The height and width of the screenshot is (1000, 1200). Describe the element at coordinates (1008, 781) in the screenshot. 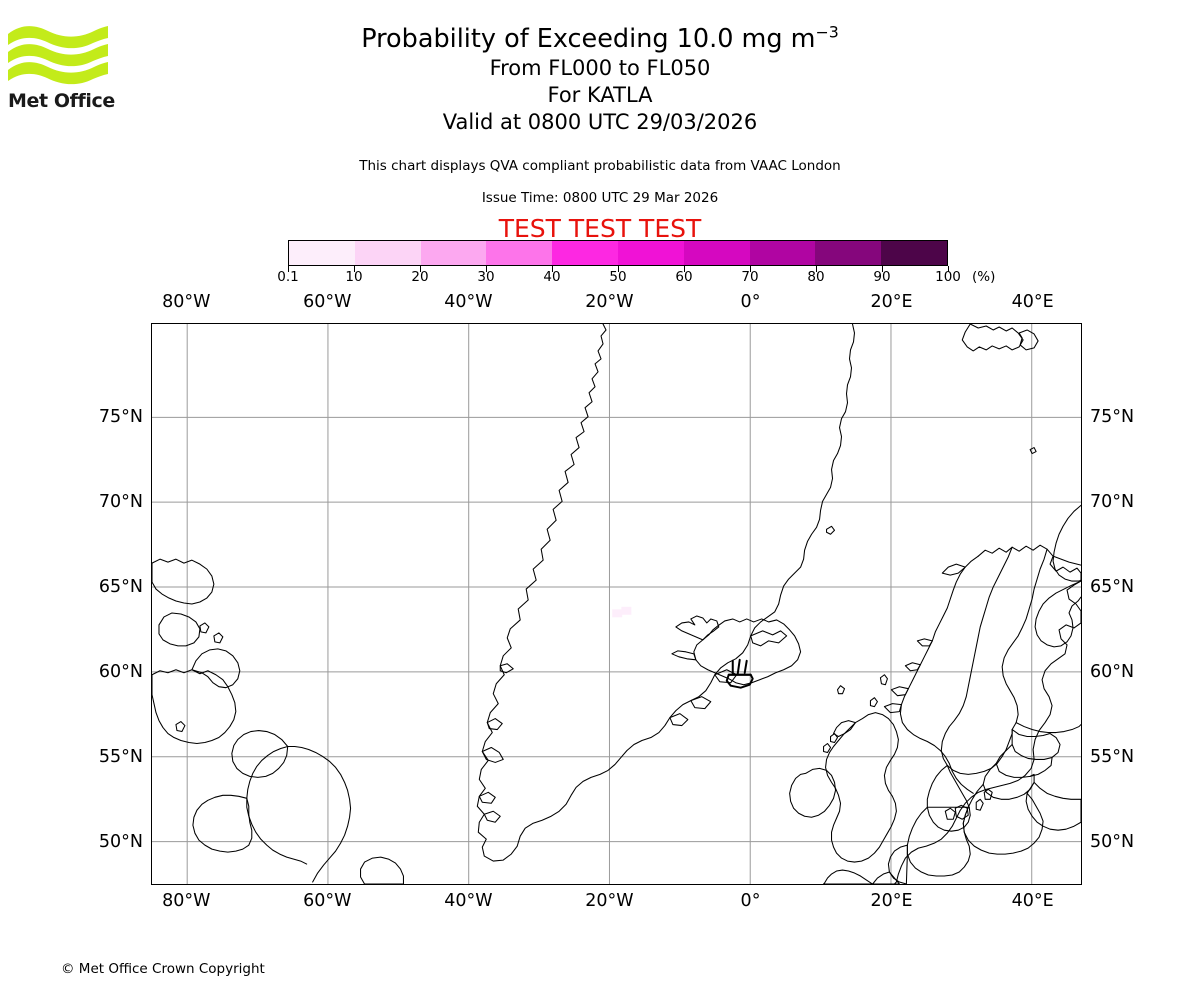

I see `border-lithuania` at that location.